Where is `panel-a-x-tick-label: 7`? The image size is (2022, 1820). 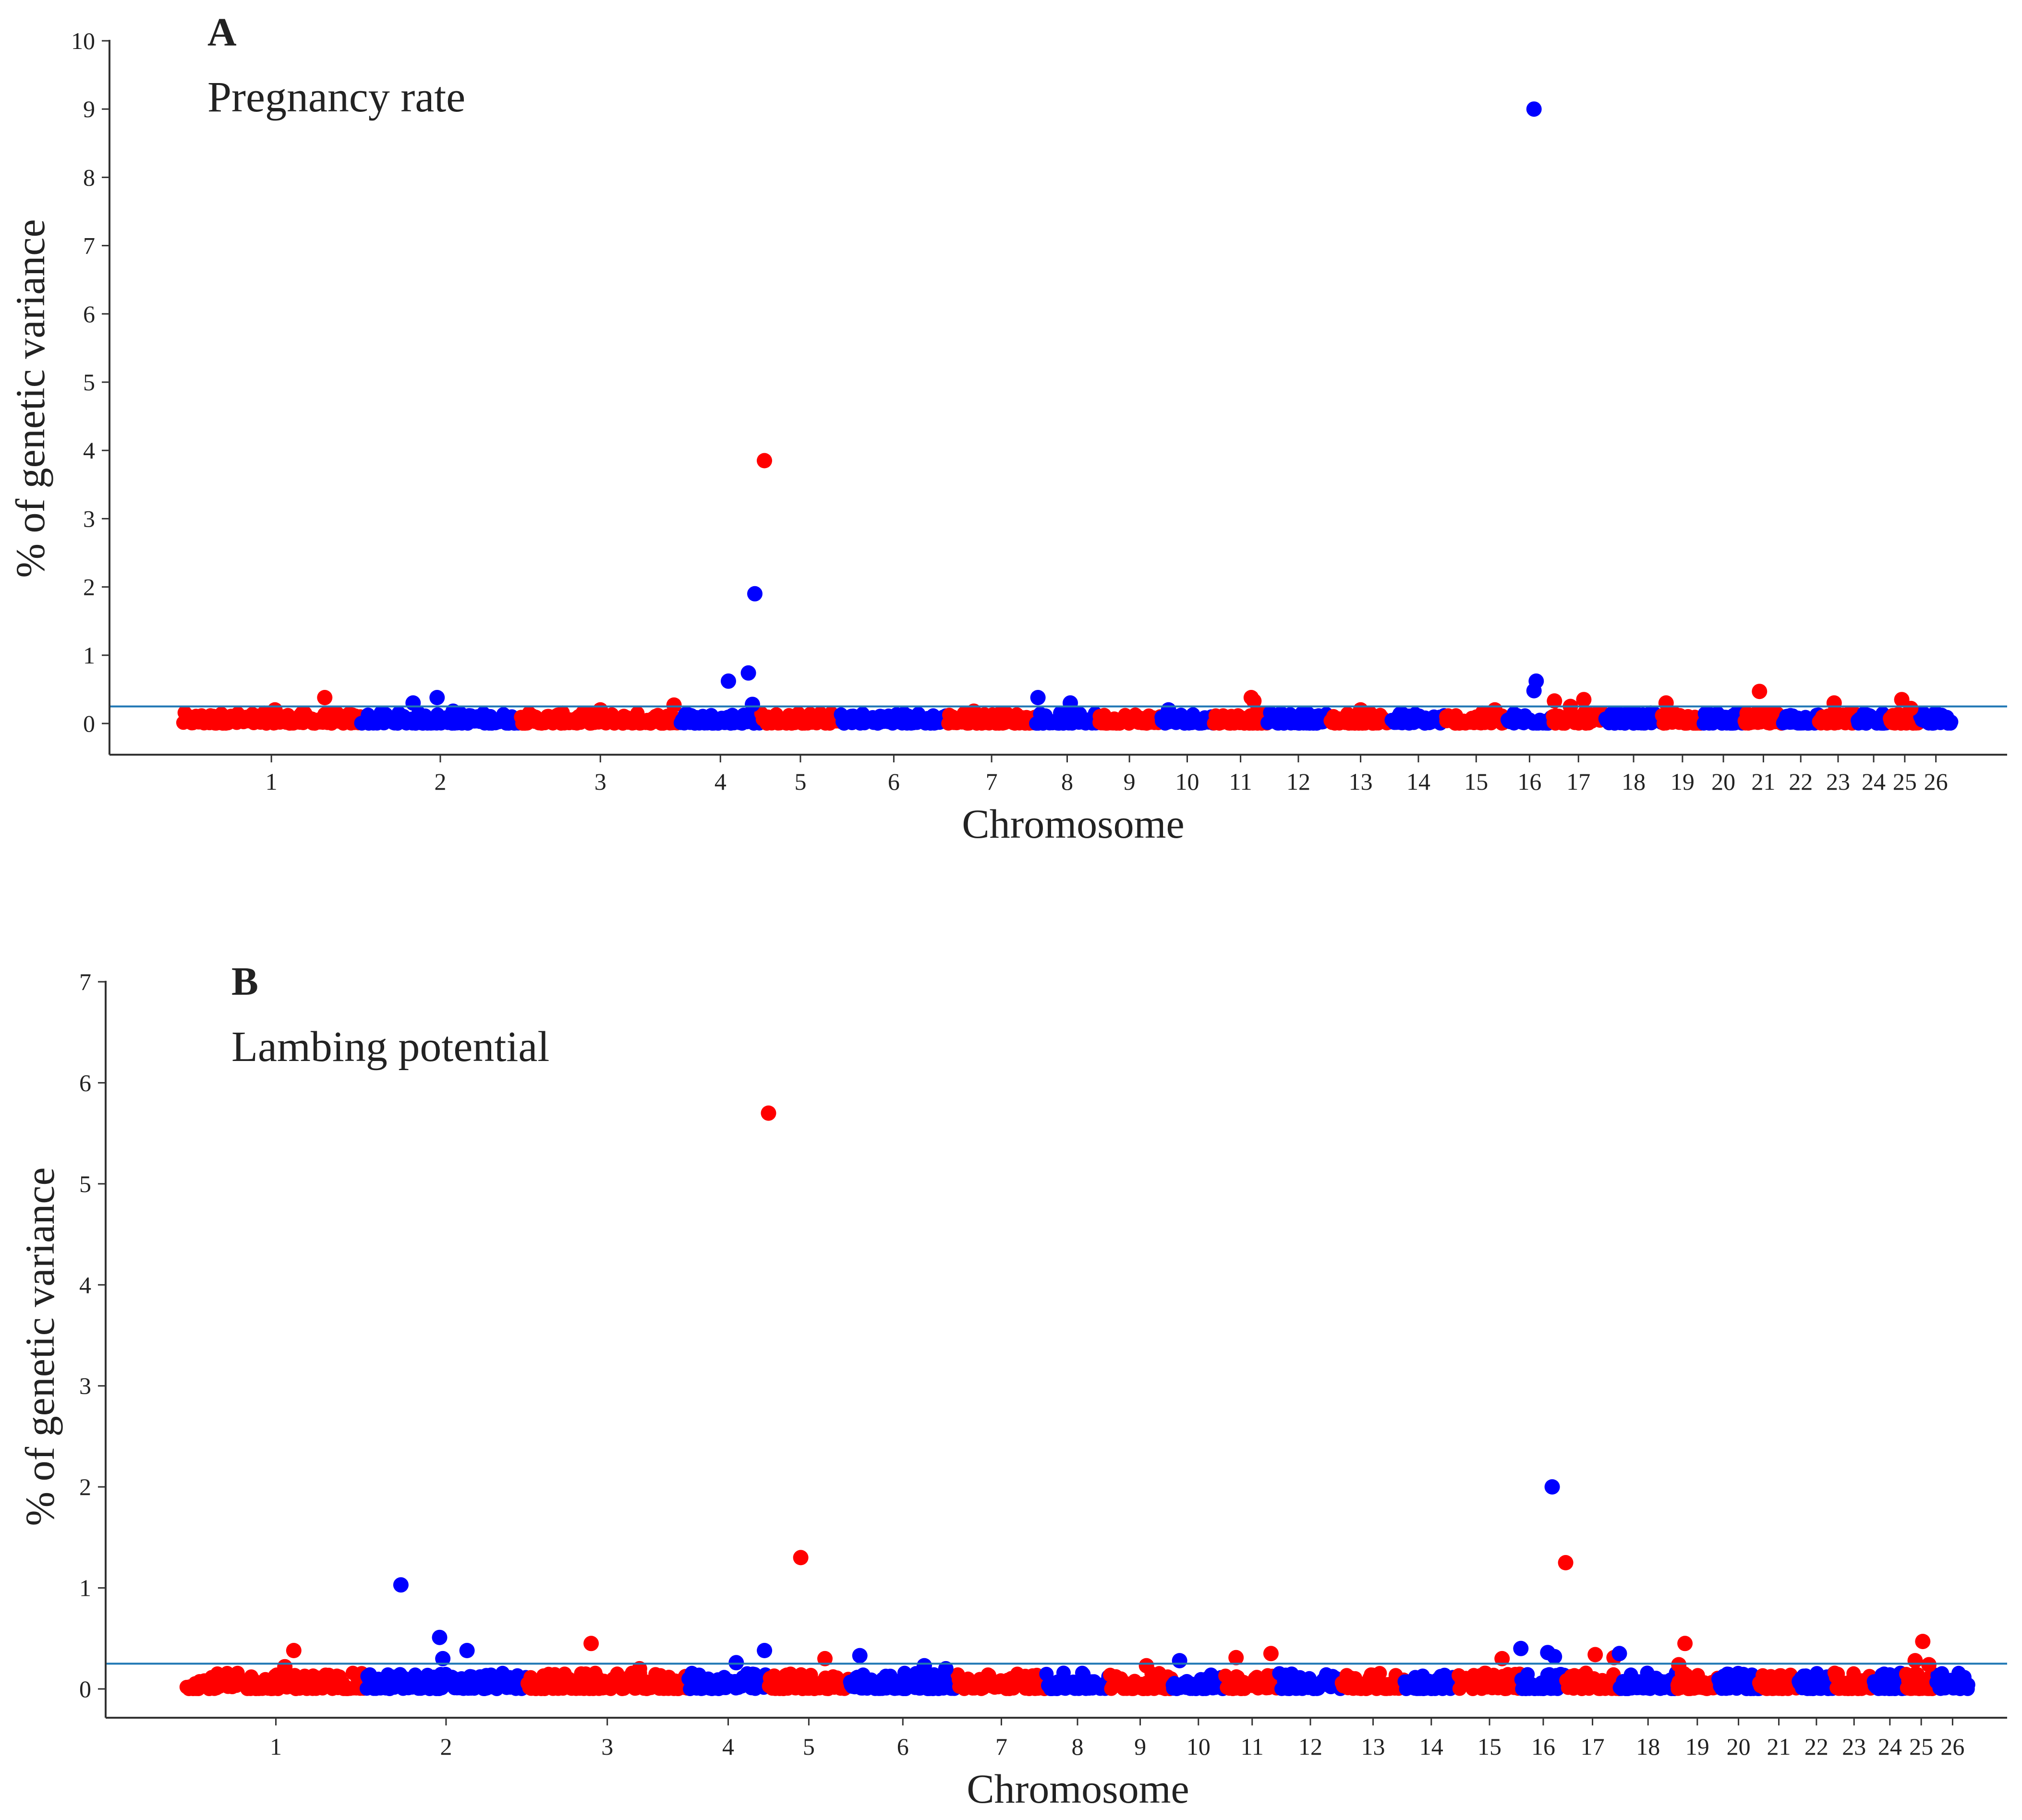
panel-a-x-tick-label: 7 is located at coordinates (992, 781).